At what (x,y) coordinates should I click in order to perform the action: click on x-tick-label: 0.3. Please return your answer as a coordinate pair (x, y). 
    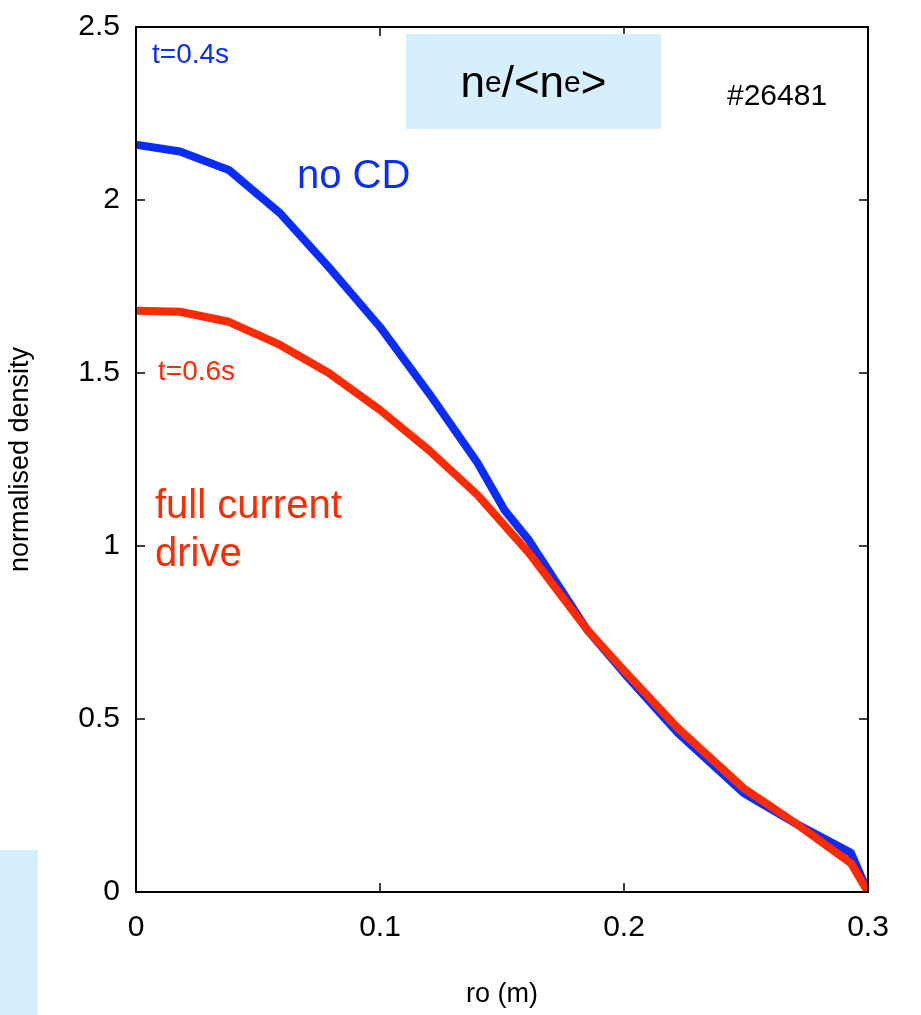
    Looking at the image, I should click on (868, 926).